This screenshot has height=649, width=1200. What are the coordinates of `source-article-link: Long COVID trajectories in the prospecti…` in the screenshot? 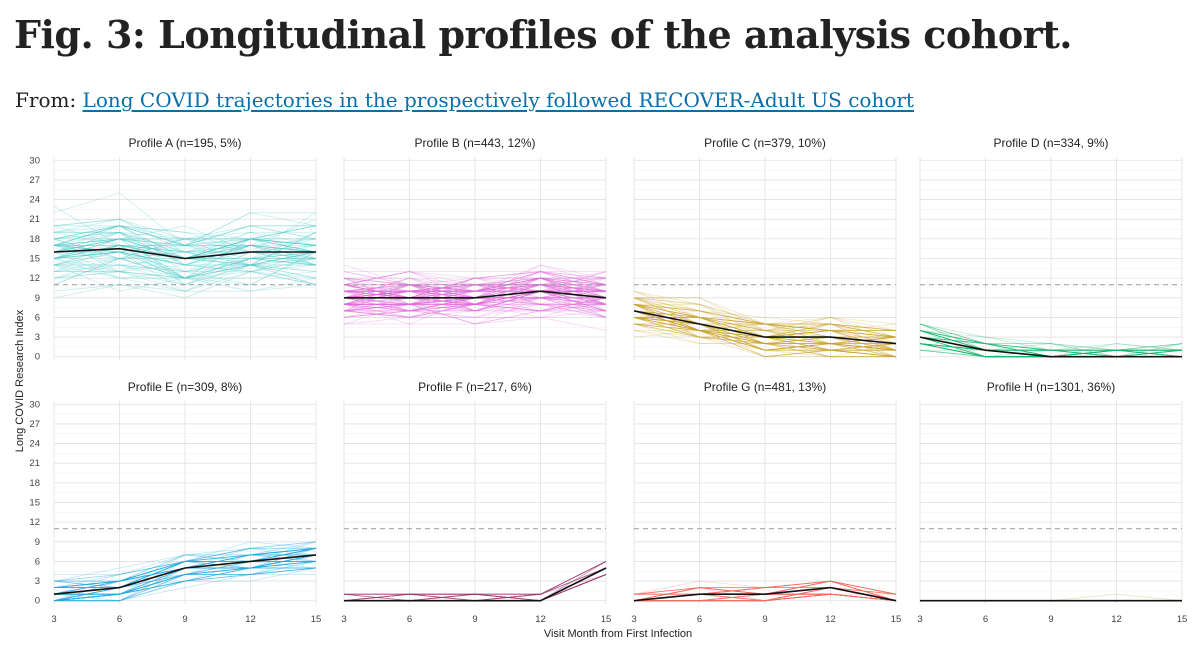 It's located at (498, 100).